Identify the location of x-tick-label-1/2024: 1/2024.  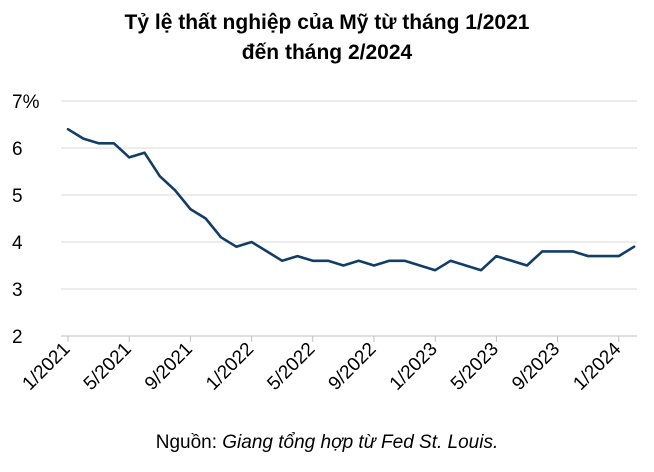
(597, 366).